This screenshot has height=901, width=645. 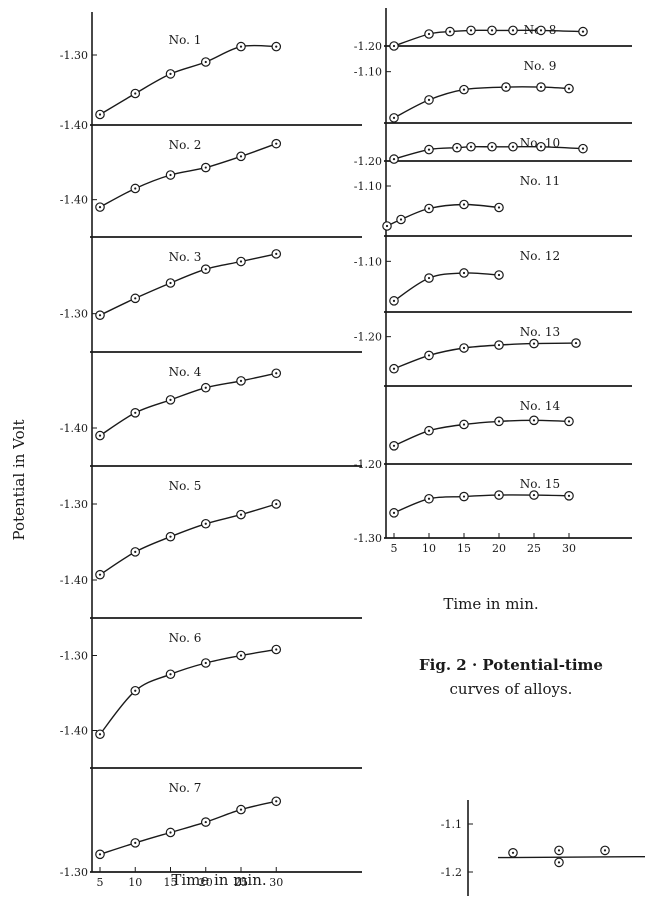 What do you see at coordinates (493, 91) in the screenshot?
I see `panel-9: No. 9 -1.10` at bounding box center [493, 91].